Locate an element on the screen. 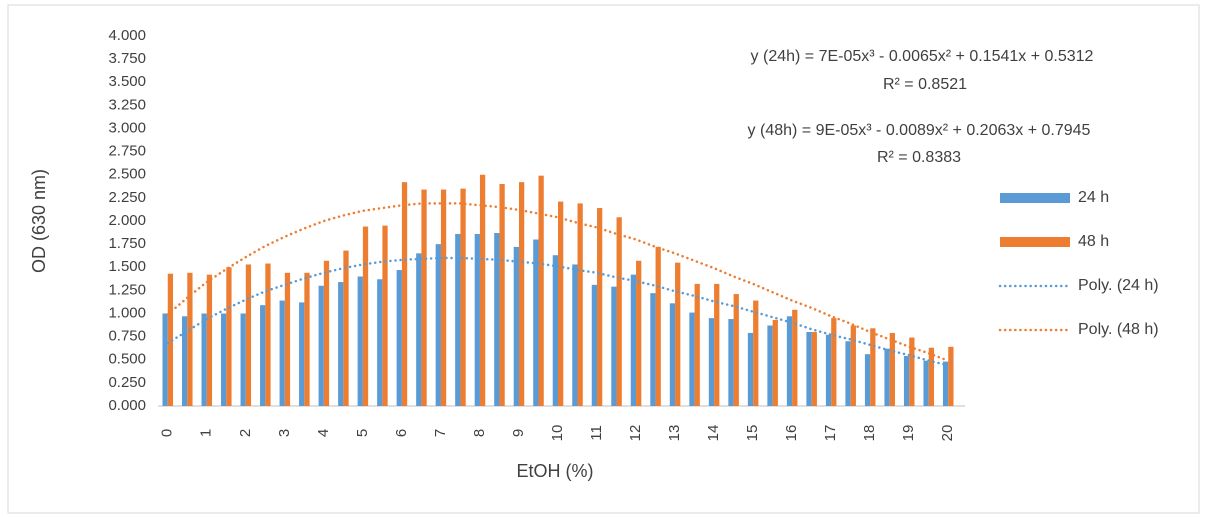  x-tick-label: 8 is located at coordinates (479, 433).